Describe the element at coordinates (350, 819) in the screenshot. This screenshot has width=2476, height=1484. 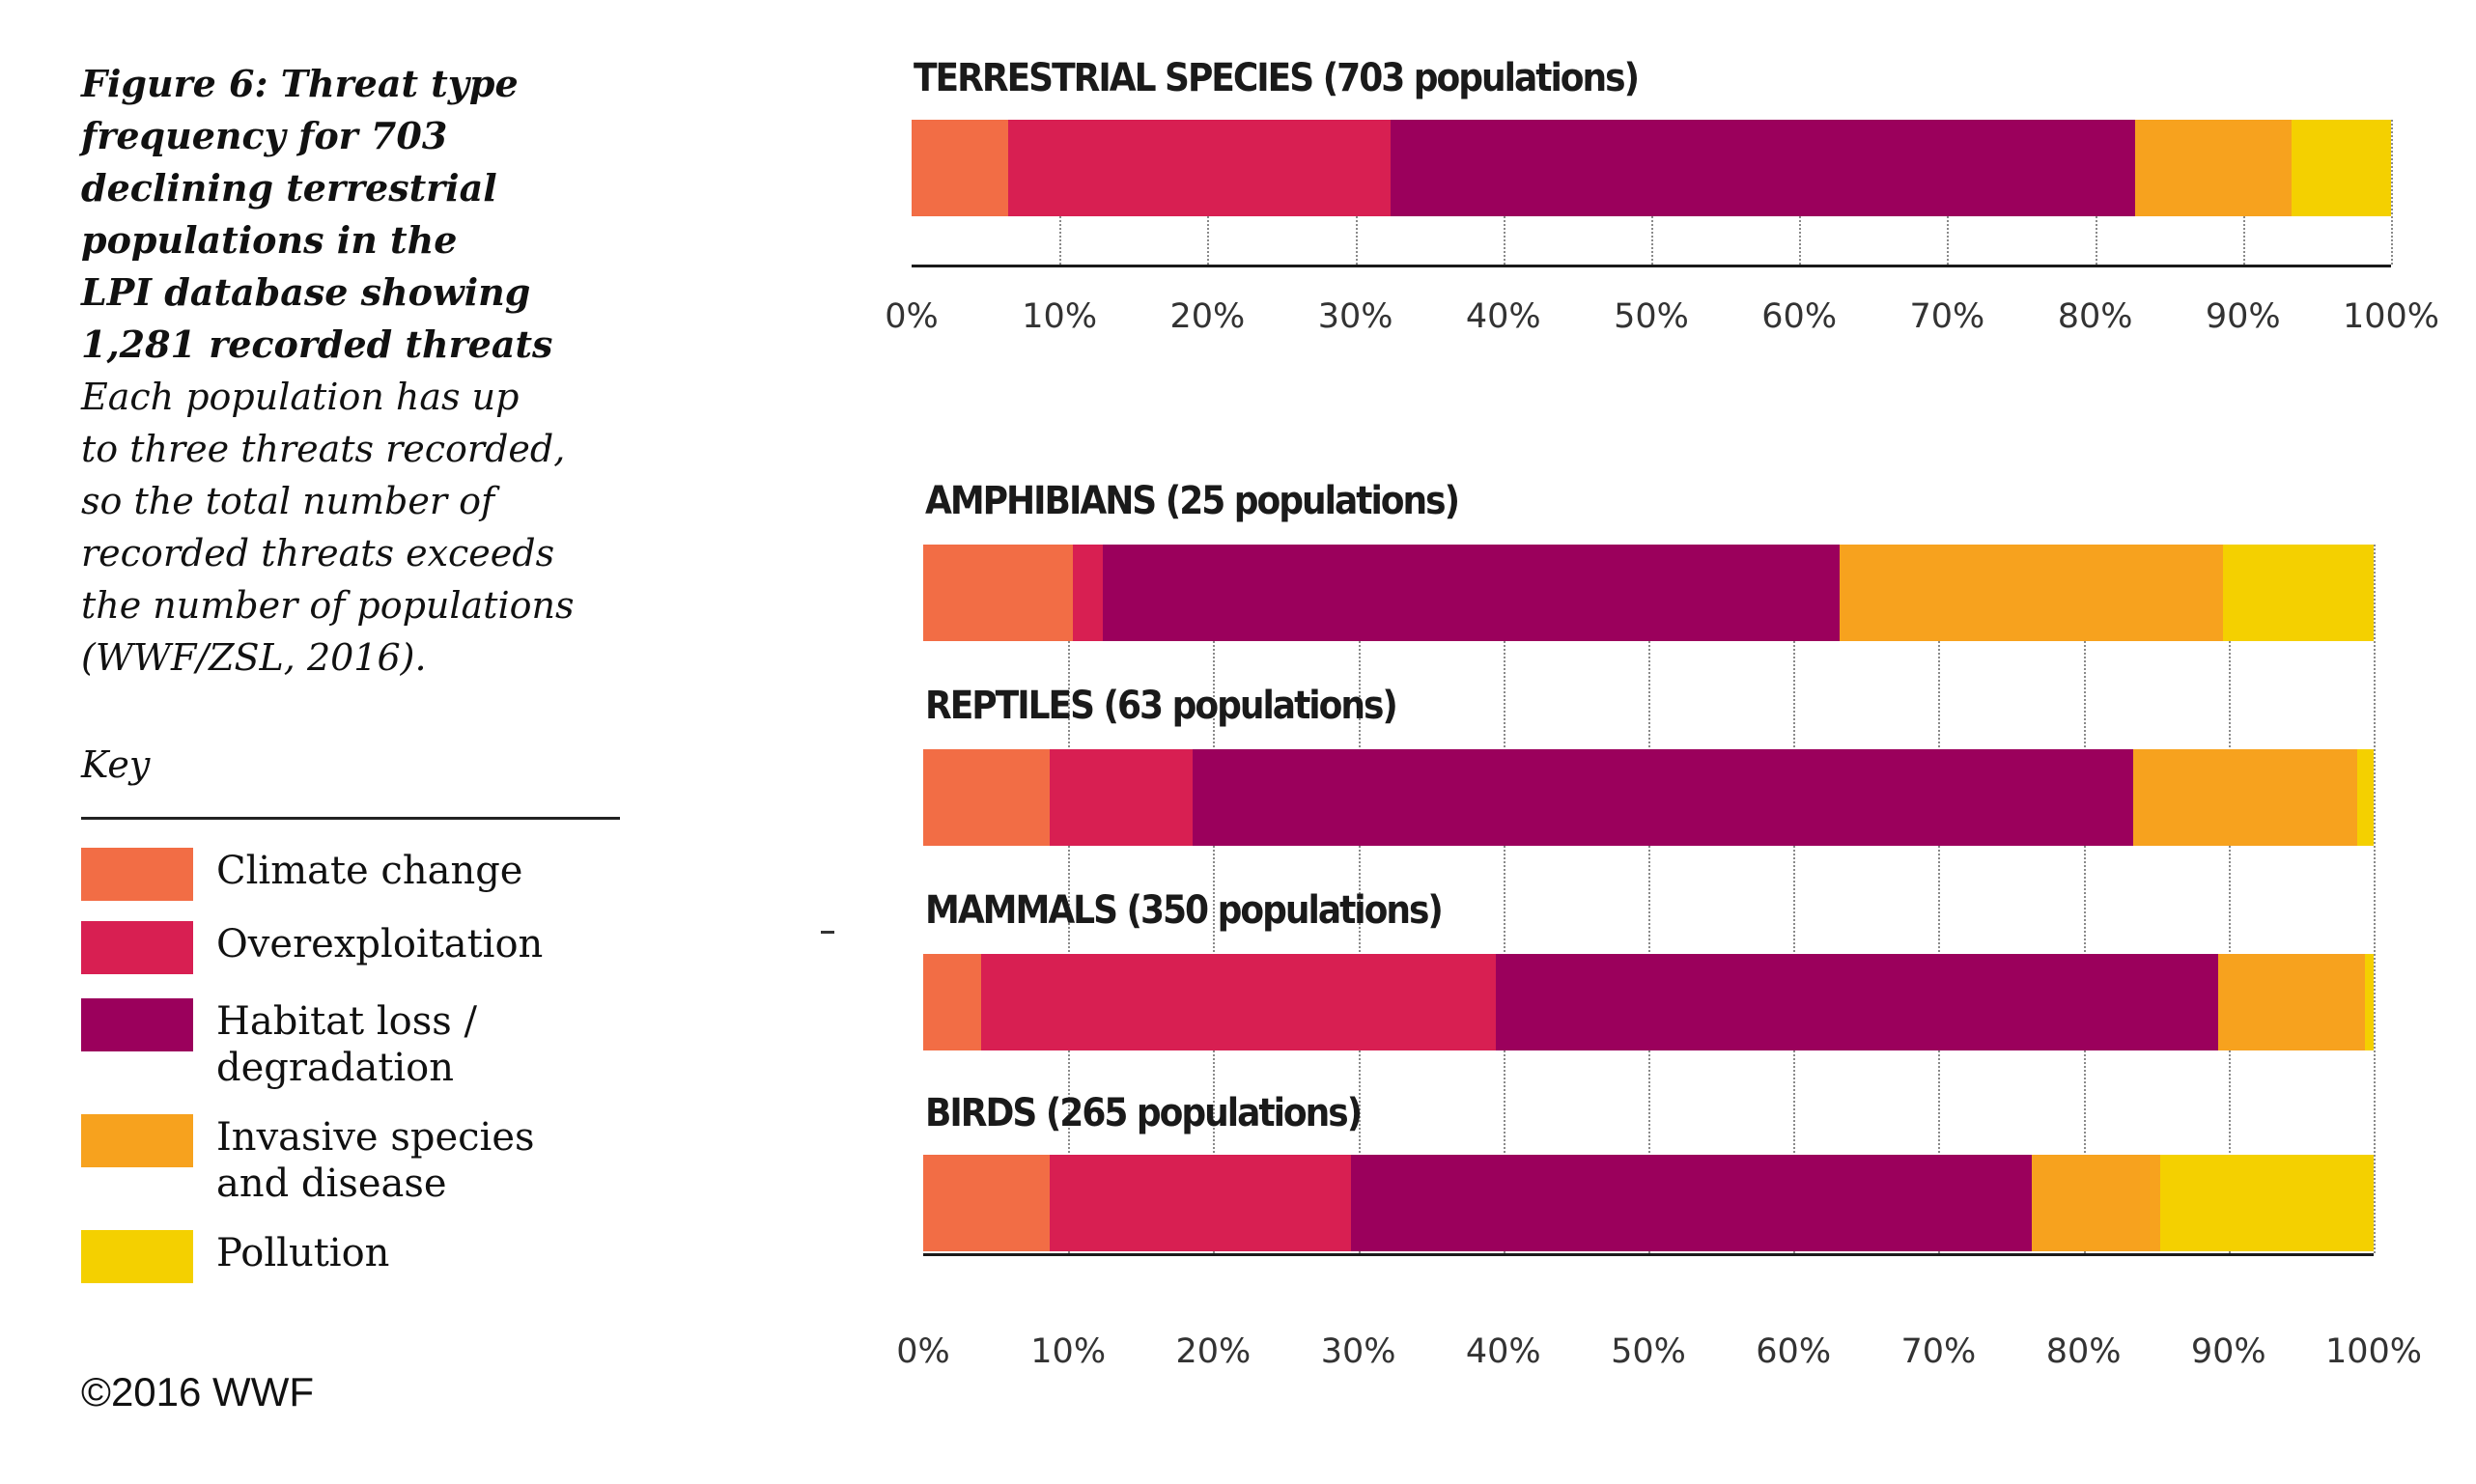
I see `key-divider` at that location.